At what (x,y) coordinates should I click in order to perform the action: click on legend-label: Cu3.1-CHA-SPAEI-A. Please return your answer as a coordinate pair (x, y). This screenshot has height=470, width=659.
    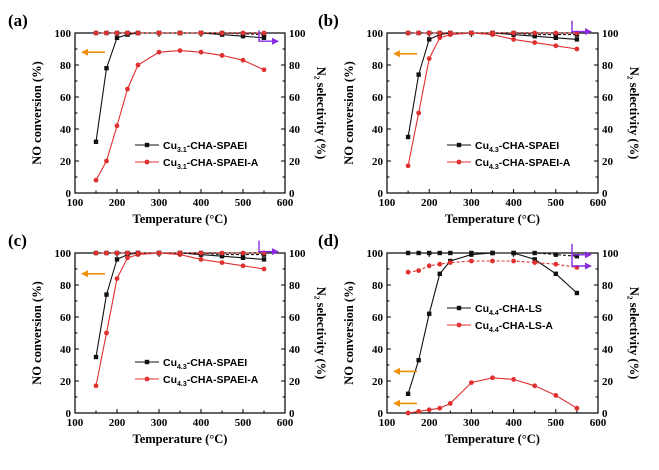
    Looking at the image, I should click on (211, 164).